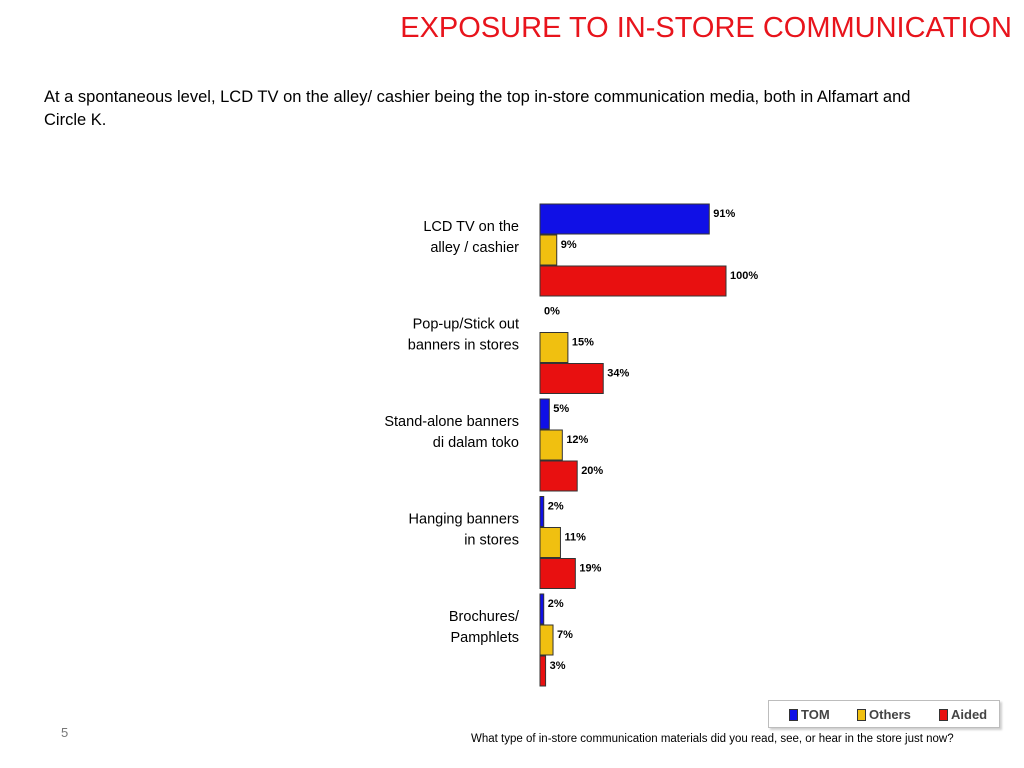 This screenshot has width=1024, height=768. I want to click on data-label-others: 9%, so click(569, 245).